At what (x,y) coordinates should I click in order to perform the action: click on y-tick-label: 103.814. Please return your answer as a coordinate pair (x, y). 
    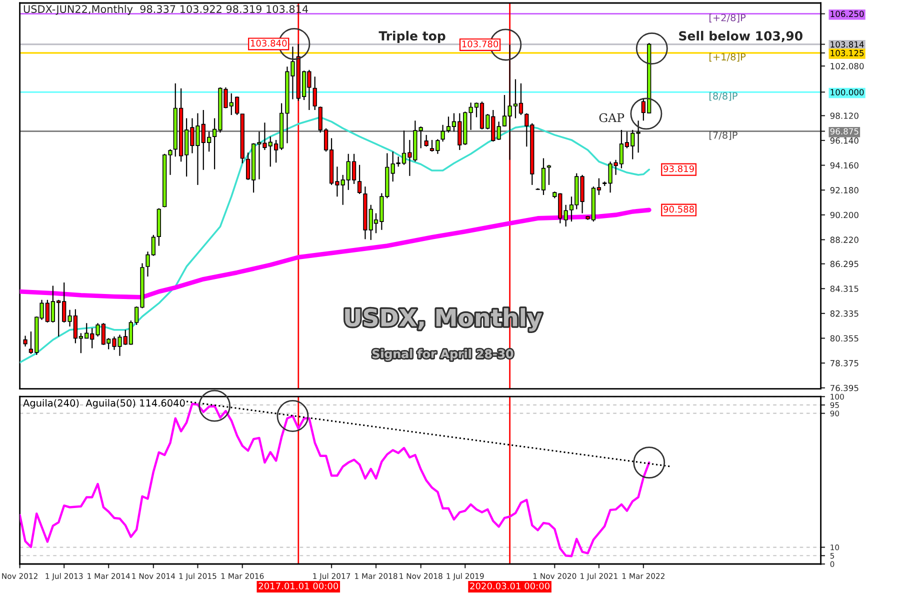
    Looking at the image, I should click on (847, 44).